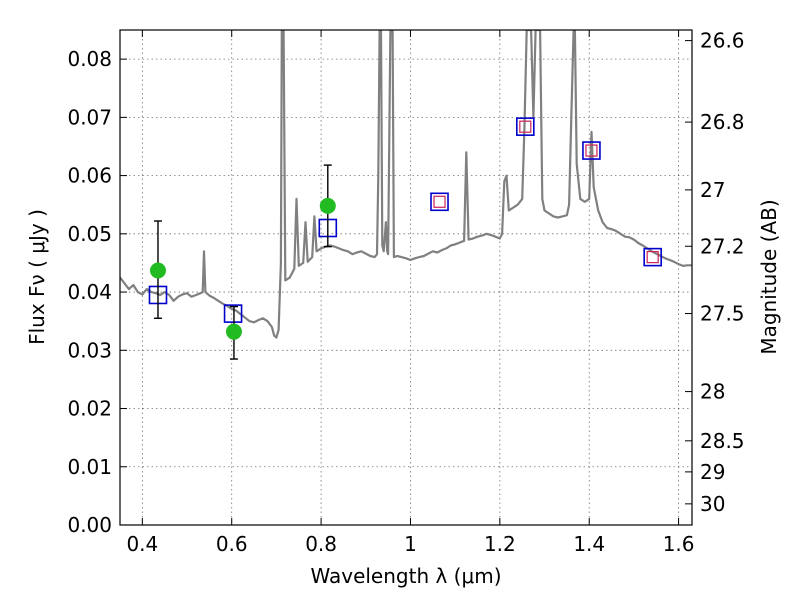  I want to click on y2-tick-label: 29, so click(712, 472).